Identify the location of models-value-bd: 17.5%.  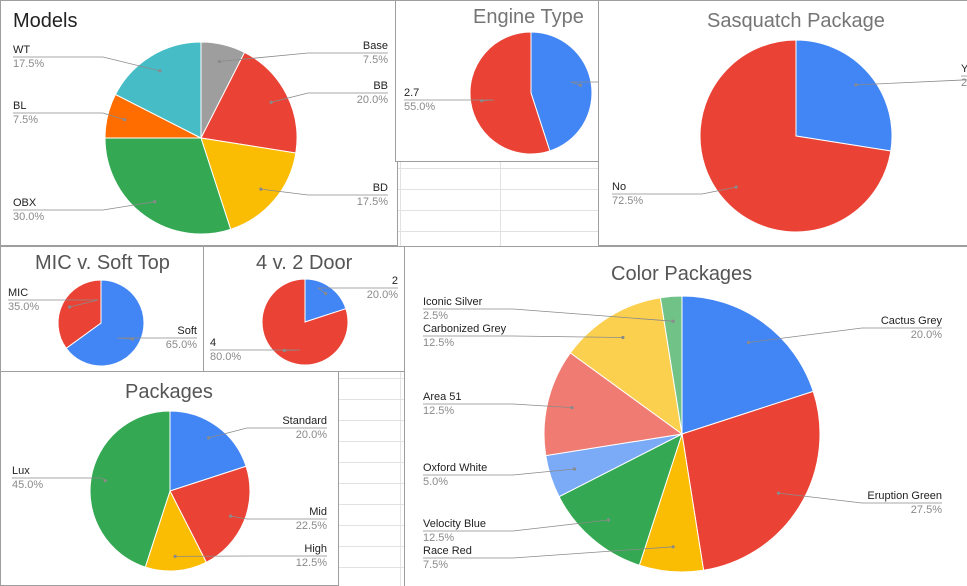
(372, 202).